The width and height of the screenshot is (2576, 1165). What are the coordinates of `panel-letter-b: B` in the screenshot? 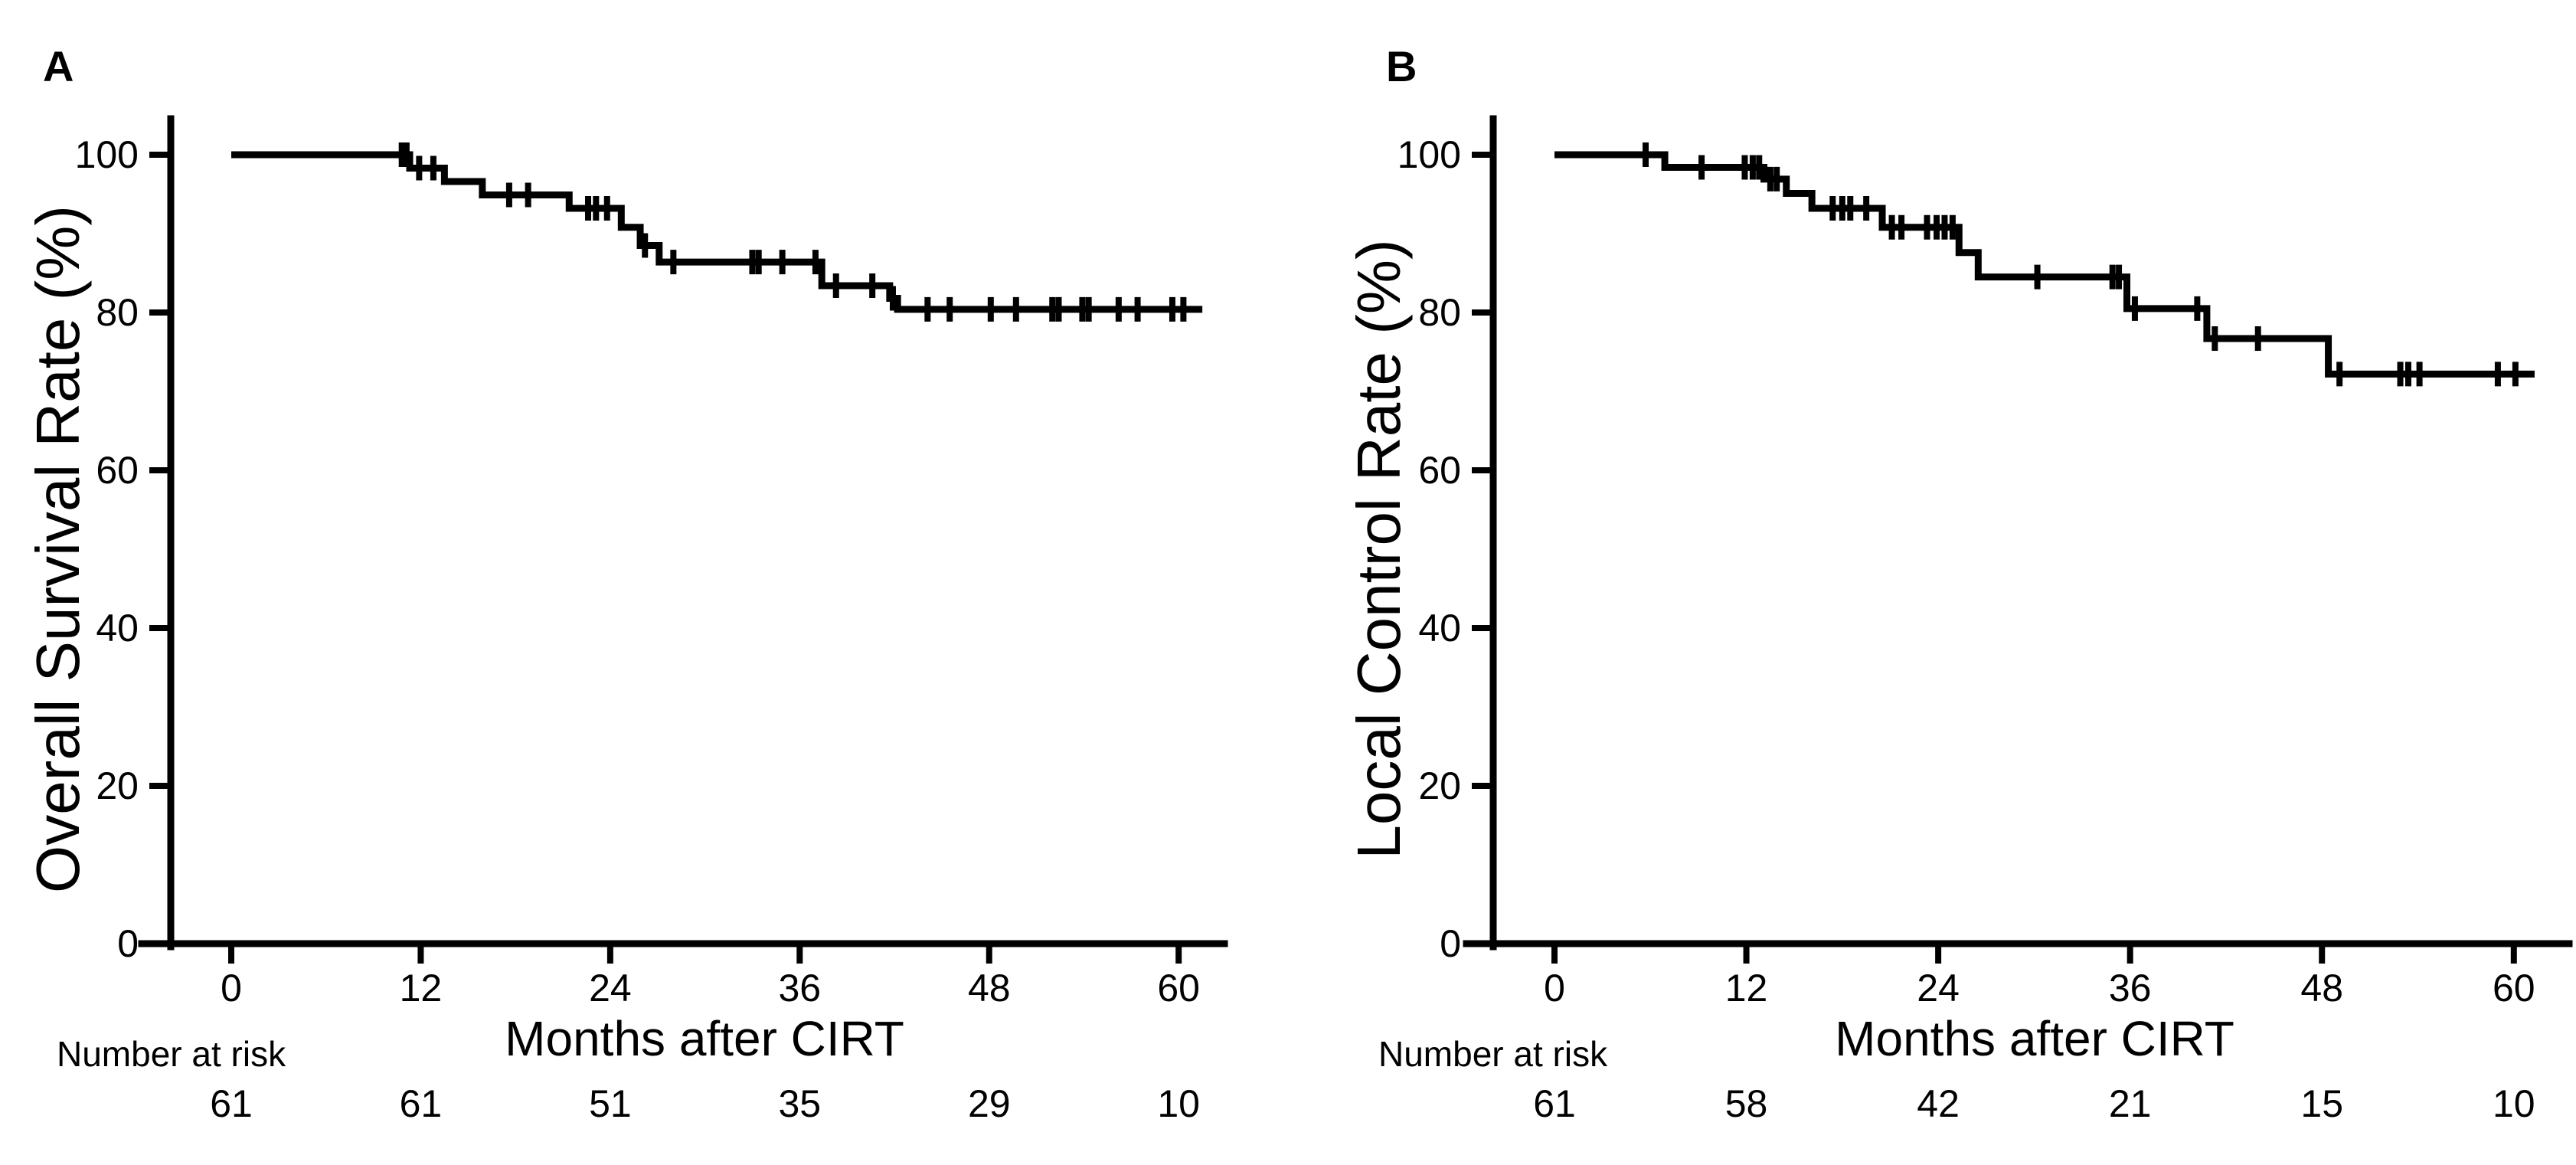 It's located at (1401, 66).